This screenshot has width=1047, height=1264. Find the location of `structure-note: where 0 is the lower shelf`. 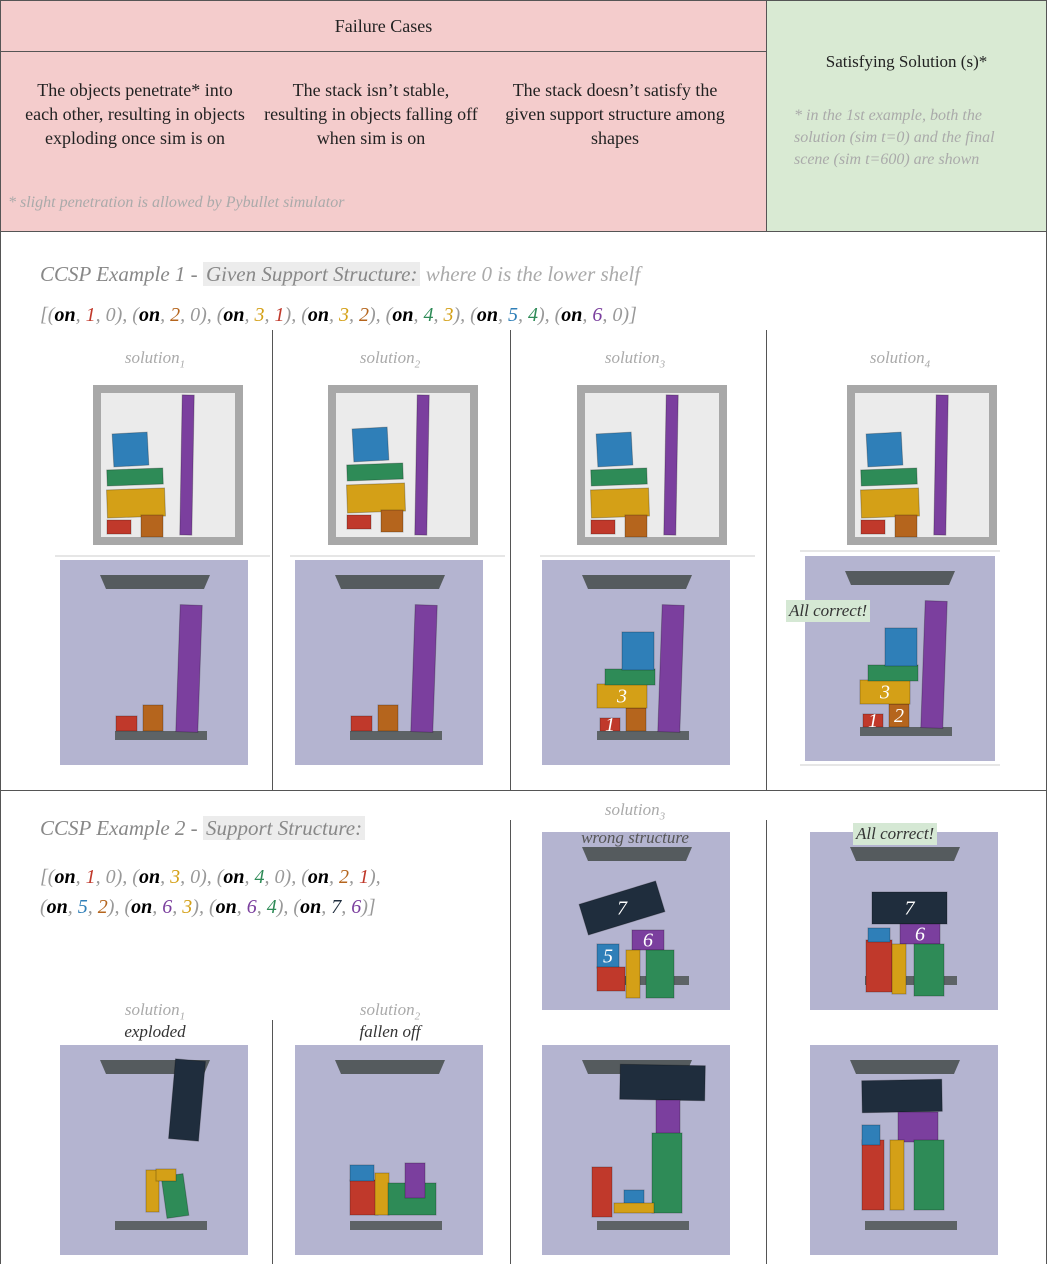

structure-note: where 0 is the lower shelf is located at coordinates (533, 274).